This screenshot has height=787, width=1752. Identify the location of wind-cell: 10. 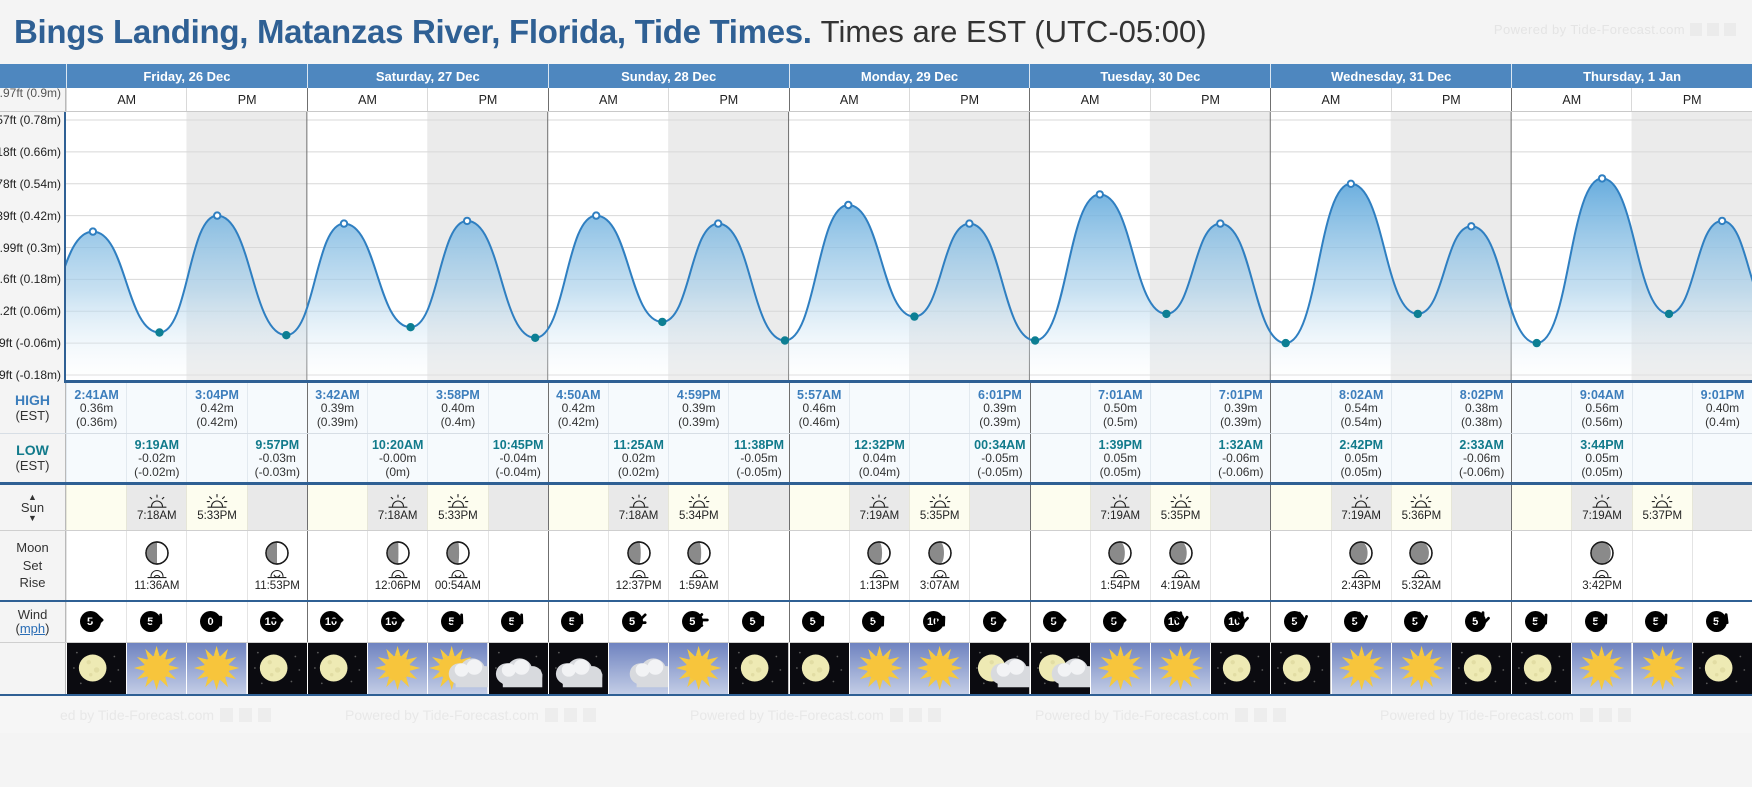
(276, 622).